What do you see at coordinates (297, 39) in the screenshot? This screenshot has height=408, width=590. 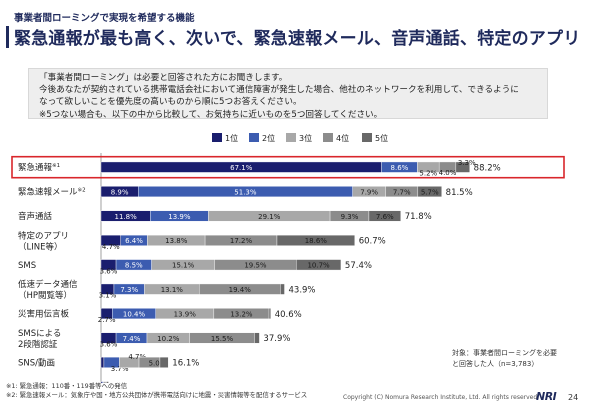 I see `page-title: 緊急通報が最も高く、次いで、緊急速報メール、音声通話、特定のアプリ` at bounding box center [297, 39].